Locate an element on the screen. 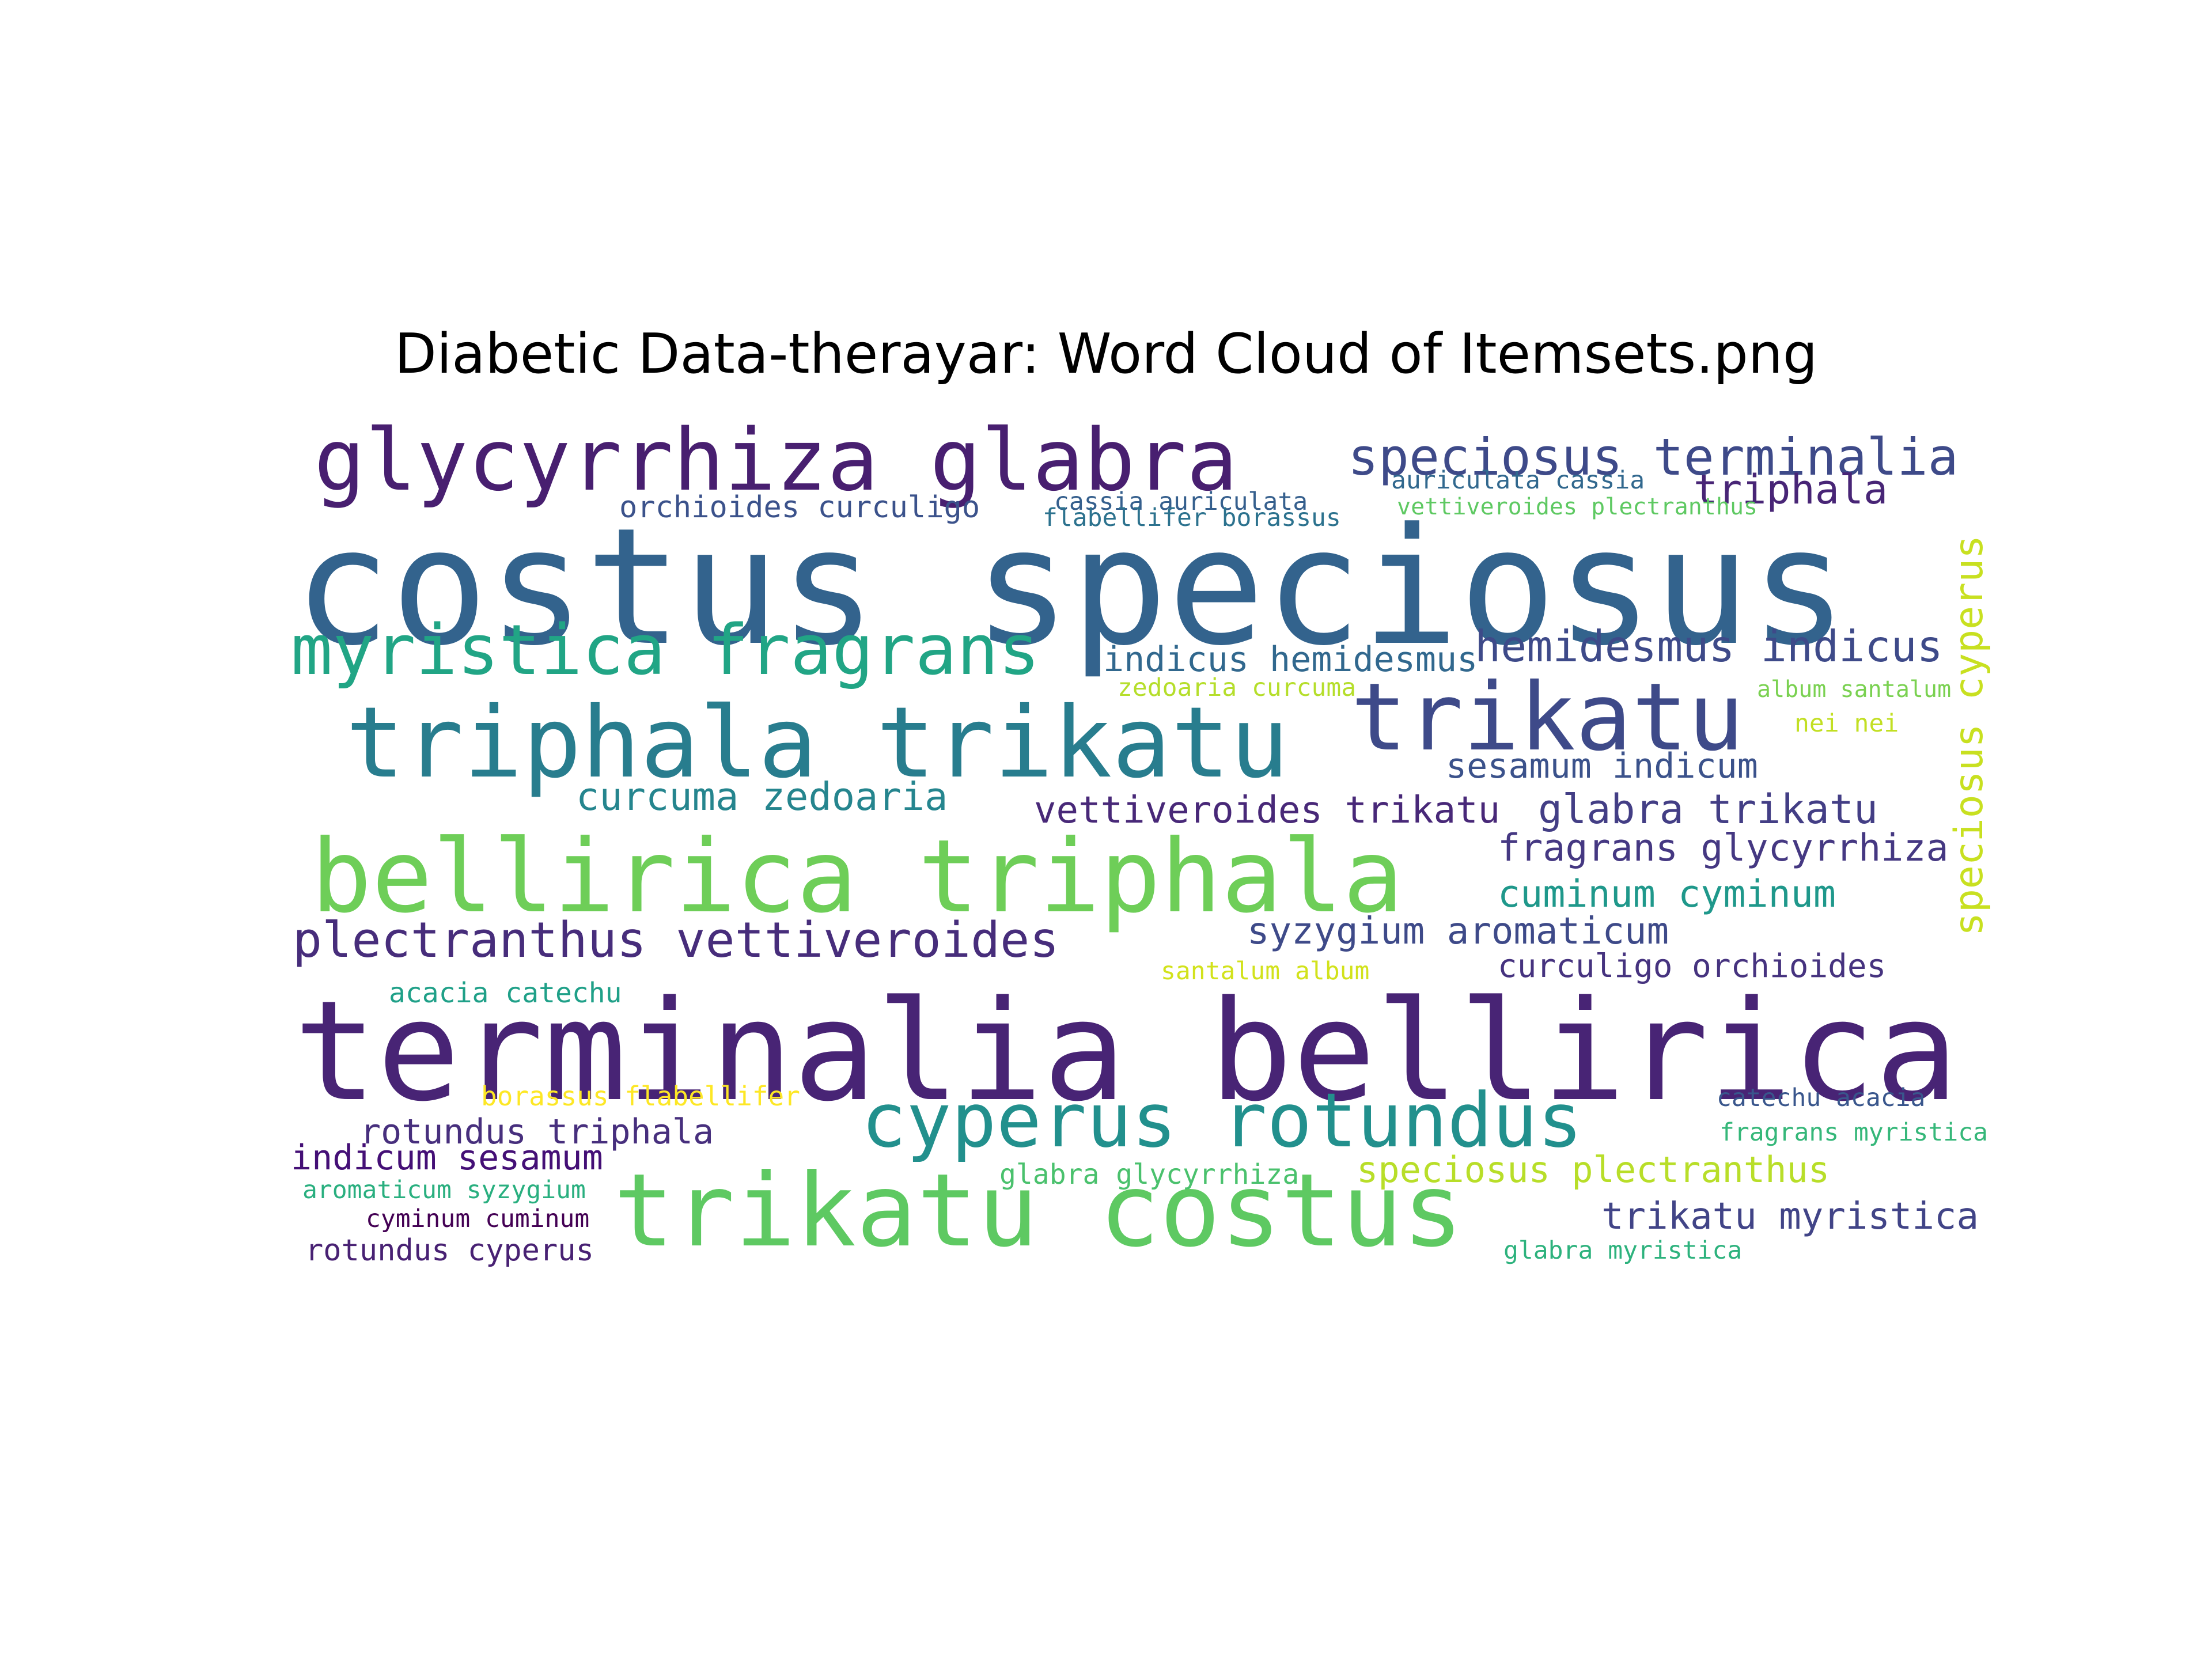 The image size is (2212, 1659). cloud-word: santalum album is located at coordinates (1265, 971).